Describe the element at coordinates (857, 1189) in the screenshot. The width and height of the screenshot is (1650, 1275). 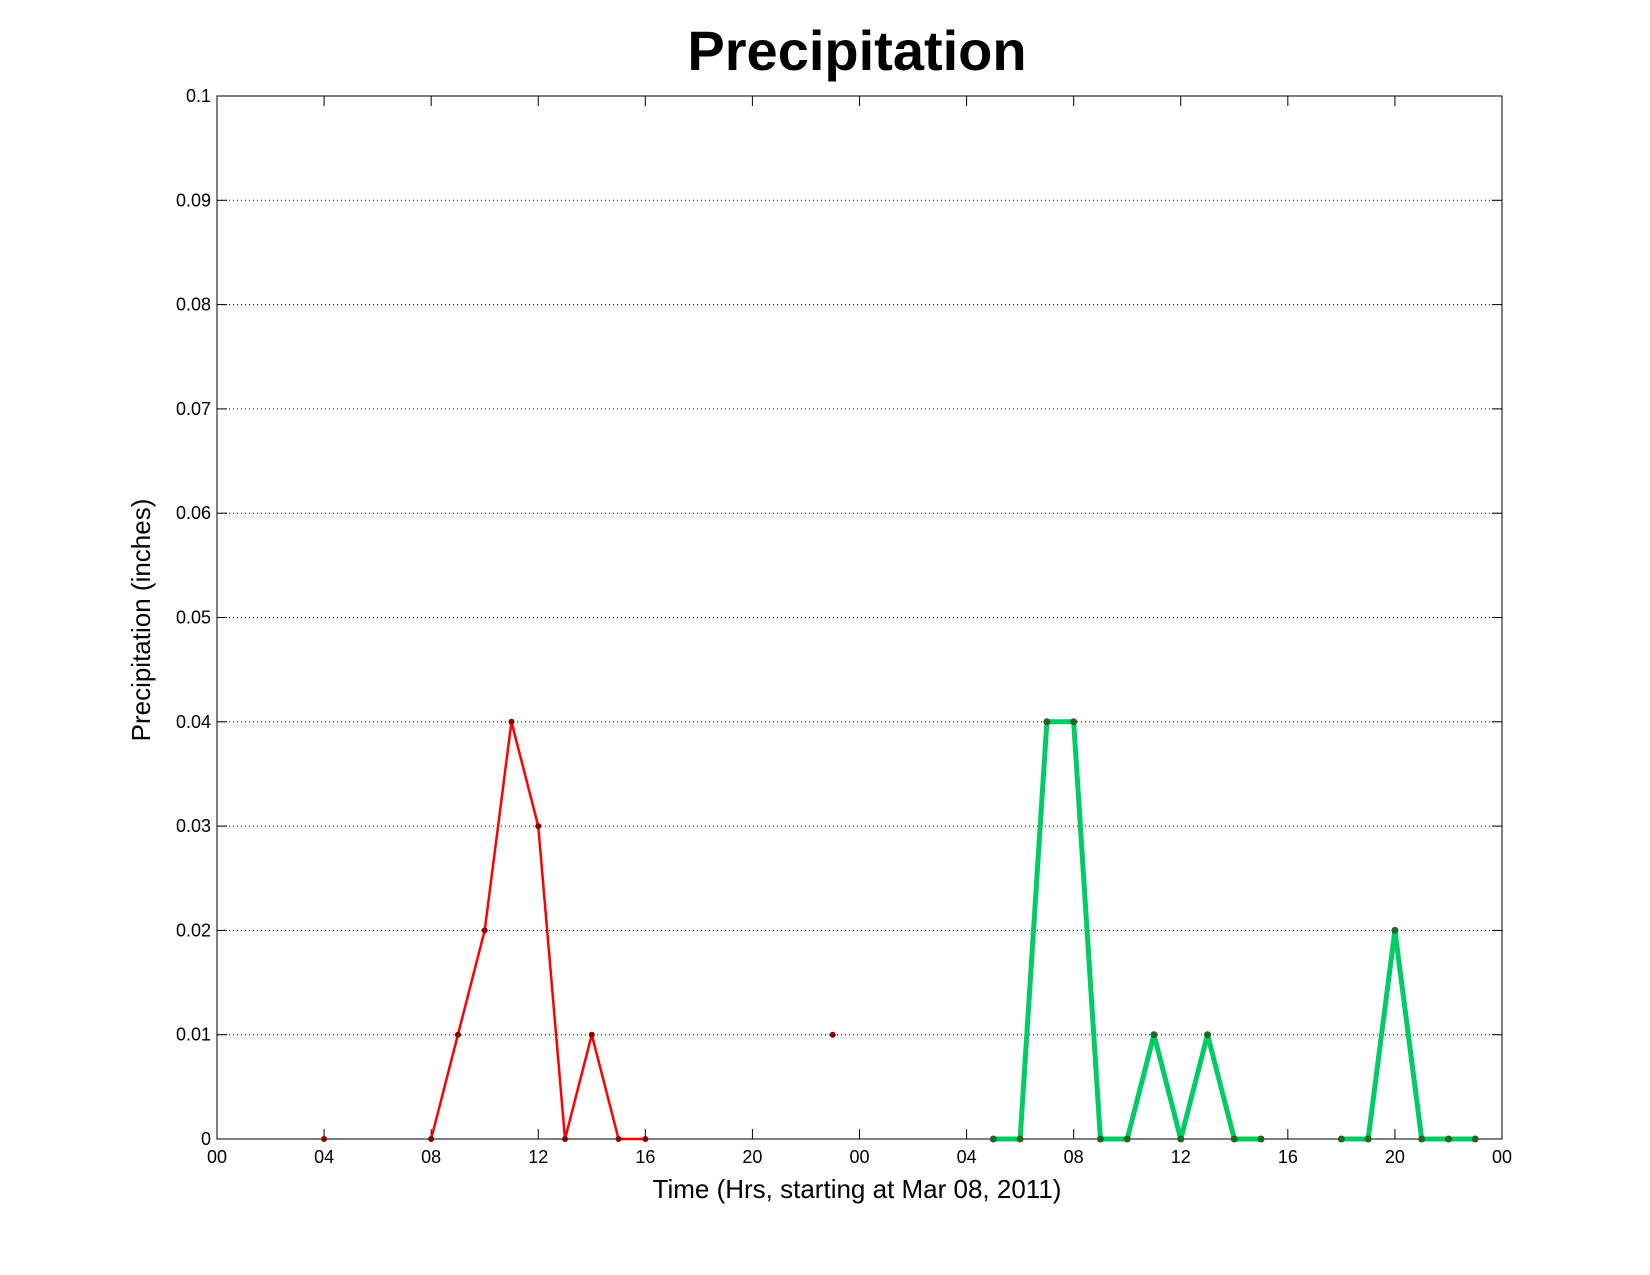
I see `x-axis-title: Time (Hrs, starting at Mar 08, 2011)` at that location.